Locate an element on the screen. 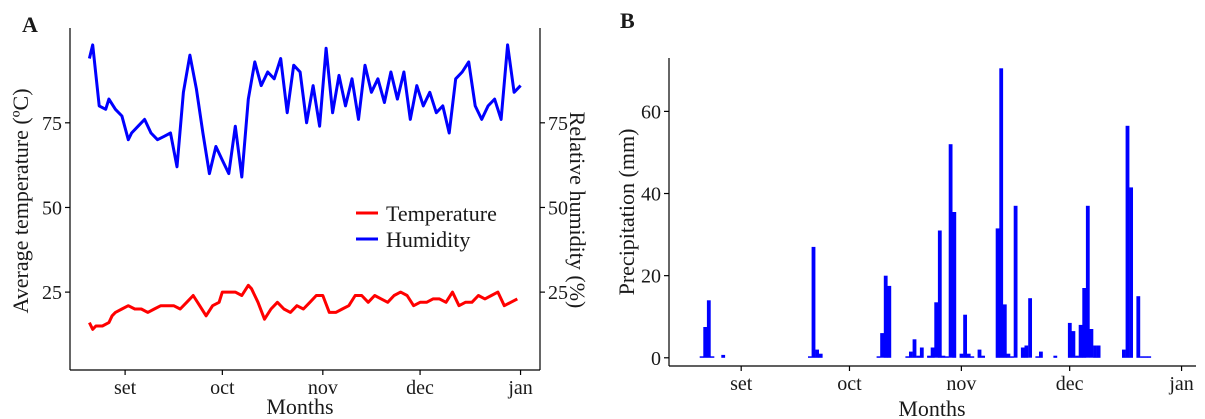 The height and width of the screenshot is (419, 1205). panel-a-y-ticks: 25 50 75 is located at coordinates (56, 208).